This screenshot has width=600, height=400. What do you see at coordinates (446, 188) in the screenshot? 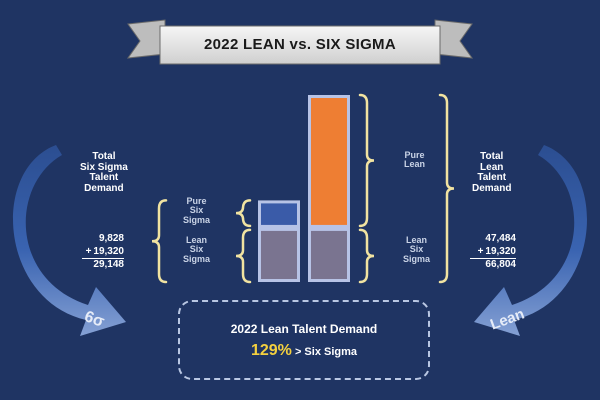
I see `brace-right-total` at bounding box center [446, 188].